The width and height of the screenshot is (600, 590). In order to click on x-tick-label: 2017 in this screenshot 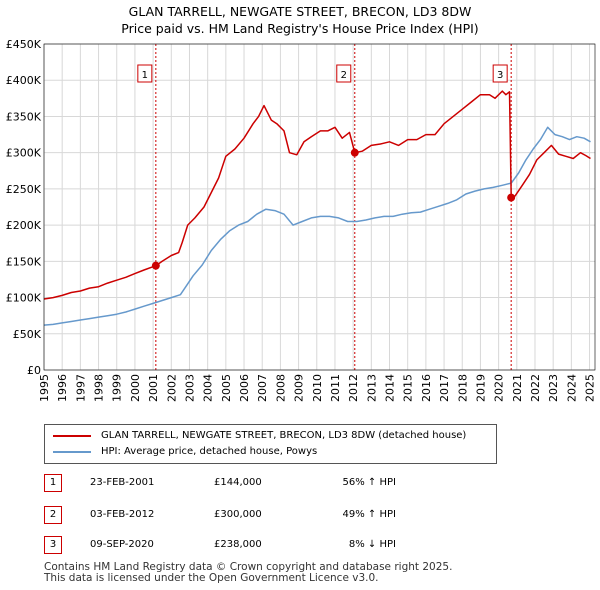, I will do `click(444, 388)`.